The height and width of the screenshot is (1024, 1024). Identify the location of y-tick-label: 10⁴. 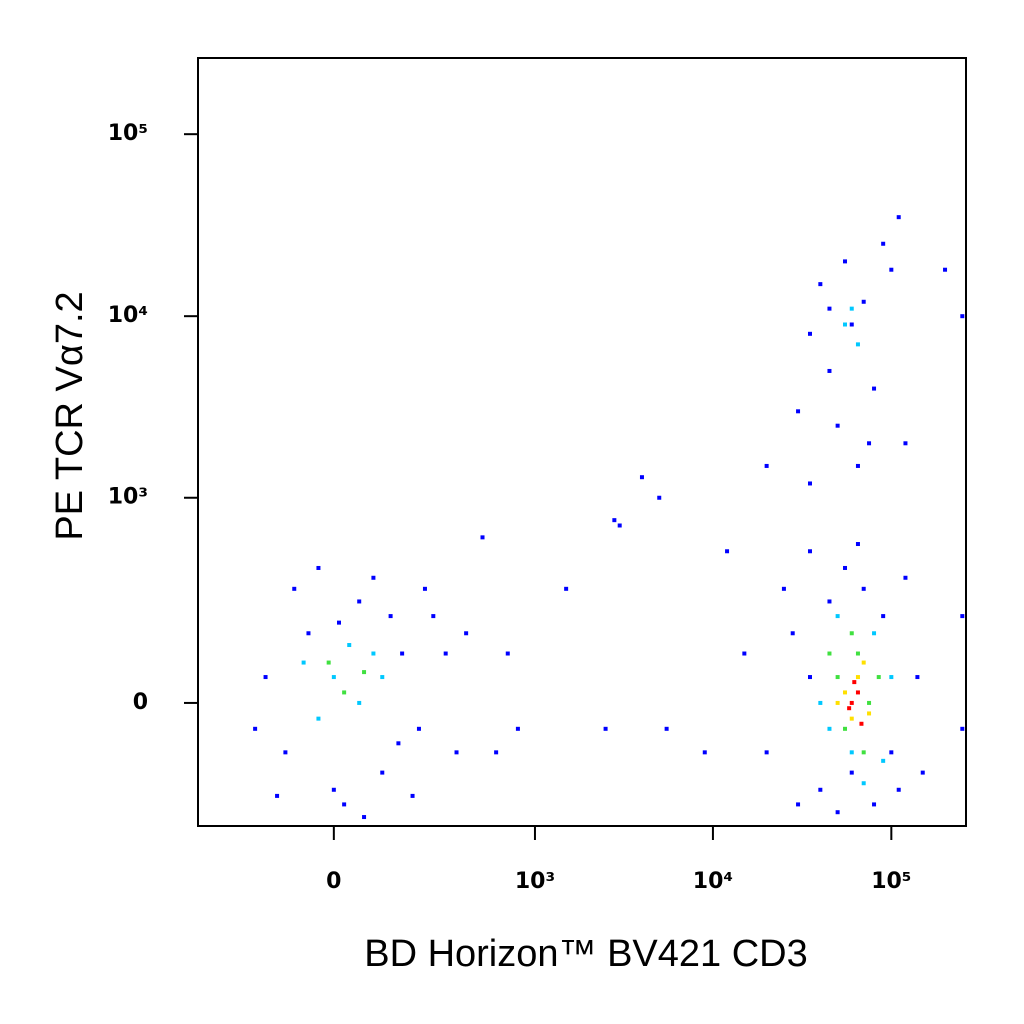
(128, 315).